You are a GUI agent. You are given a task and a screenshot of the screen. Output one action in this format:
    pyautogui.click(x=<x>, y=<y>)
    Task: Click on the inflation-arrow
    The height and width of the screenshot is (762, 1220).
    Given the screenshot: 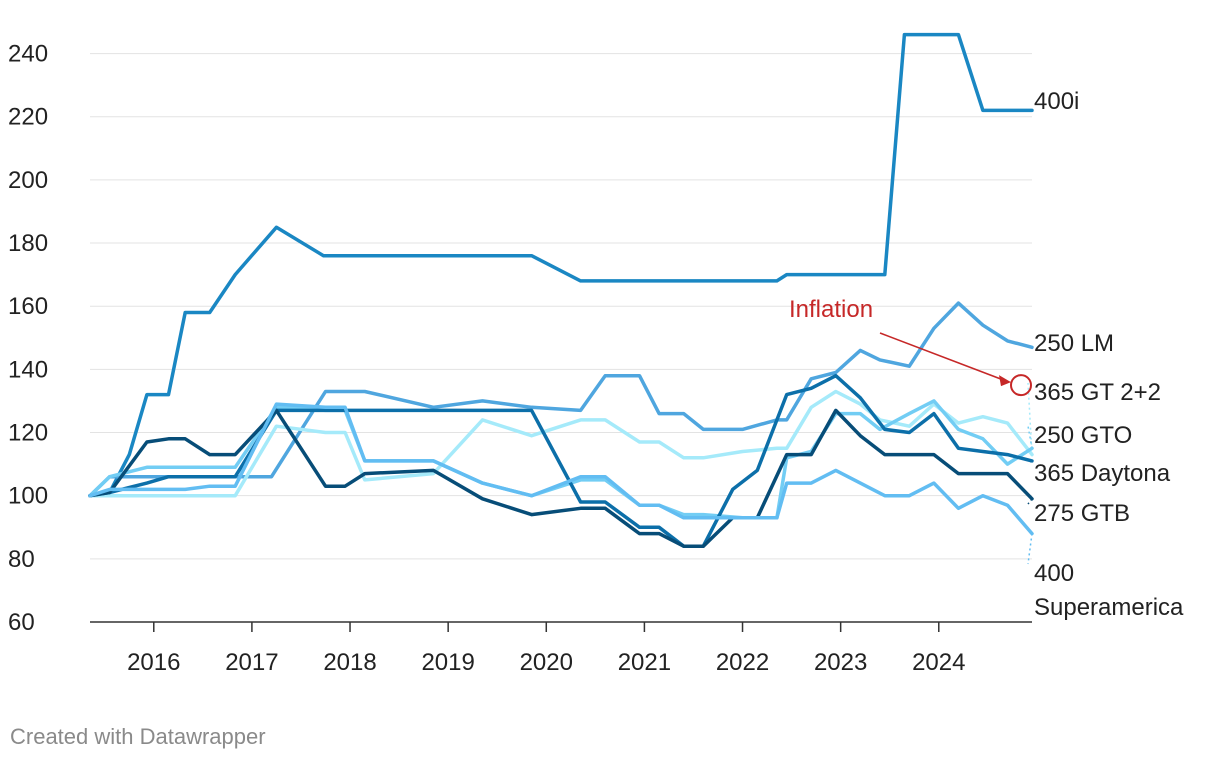 What is the action you would take?
    pyautogui.click(x=944, y=357)
    